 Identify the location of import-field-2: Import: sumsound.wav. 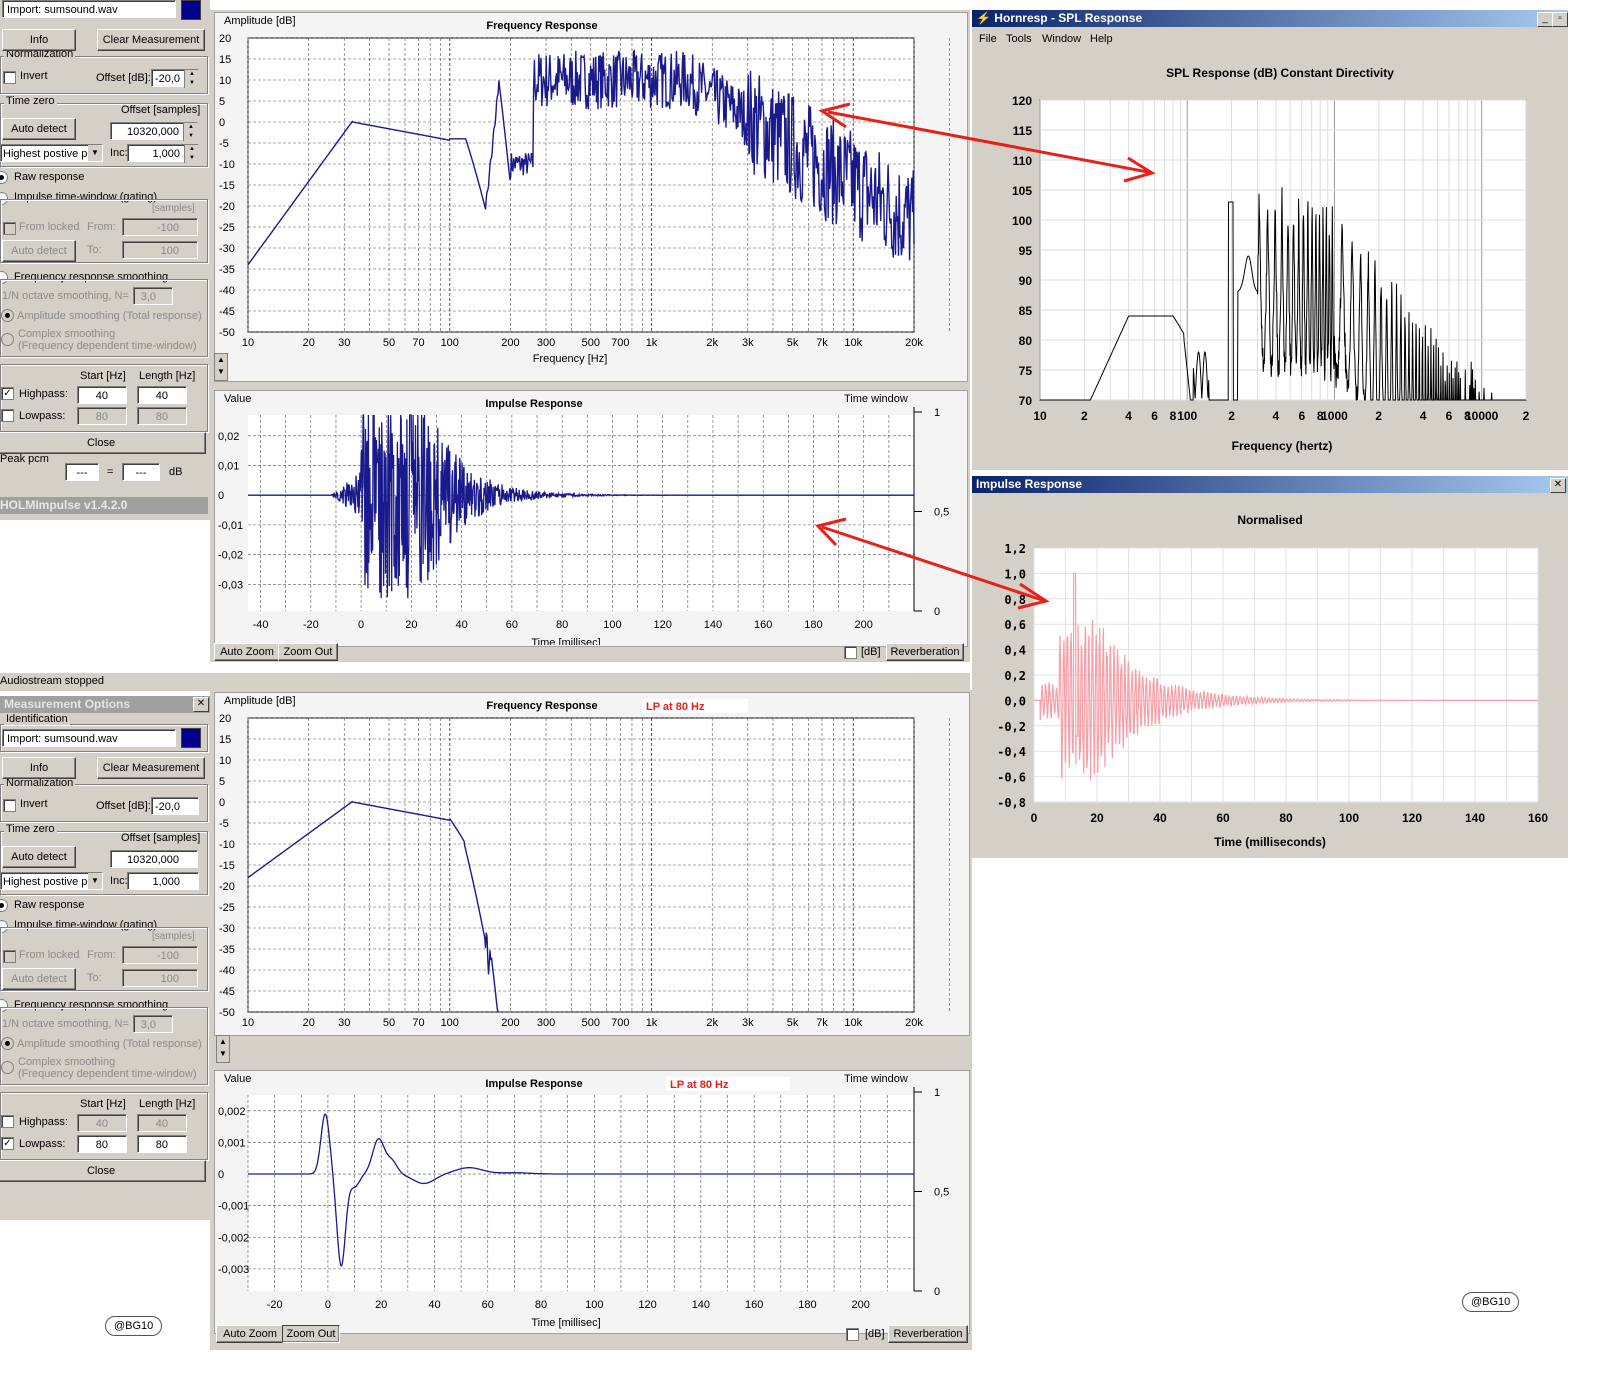
(89, 738).